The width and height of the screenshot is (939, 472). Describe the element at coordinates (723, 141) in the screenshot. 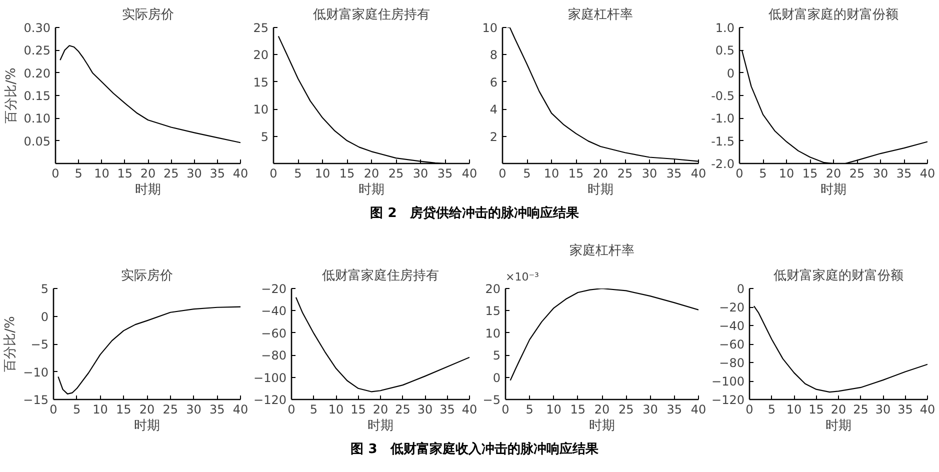

I see `y-tick-label: -1.5` at that location.